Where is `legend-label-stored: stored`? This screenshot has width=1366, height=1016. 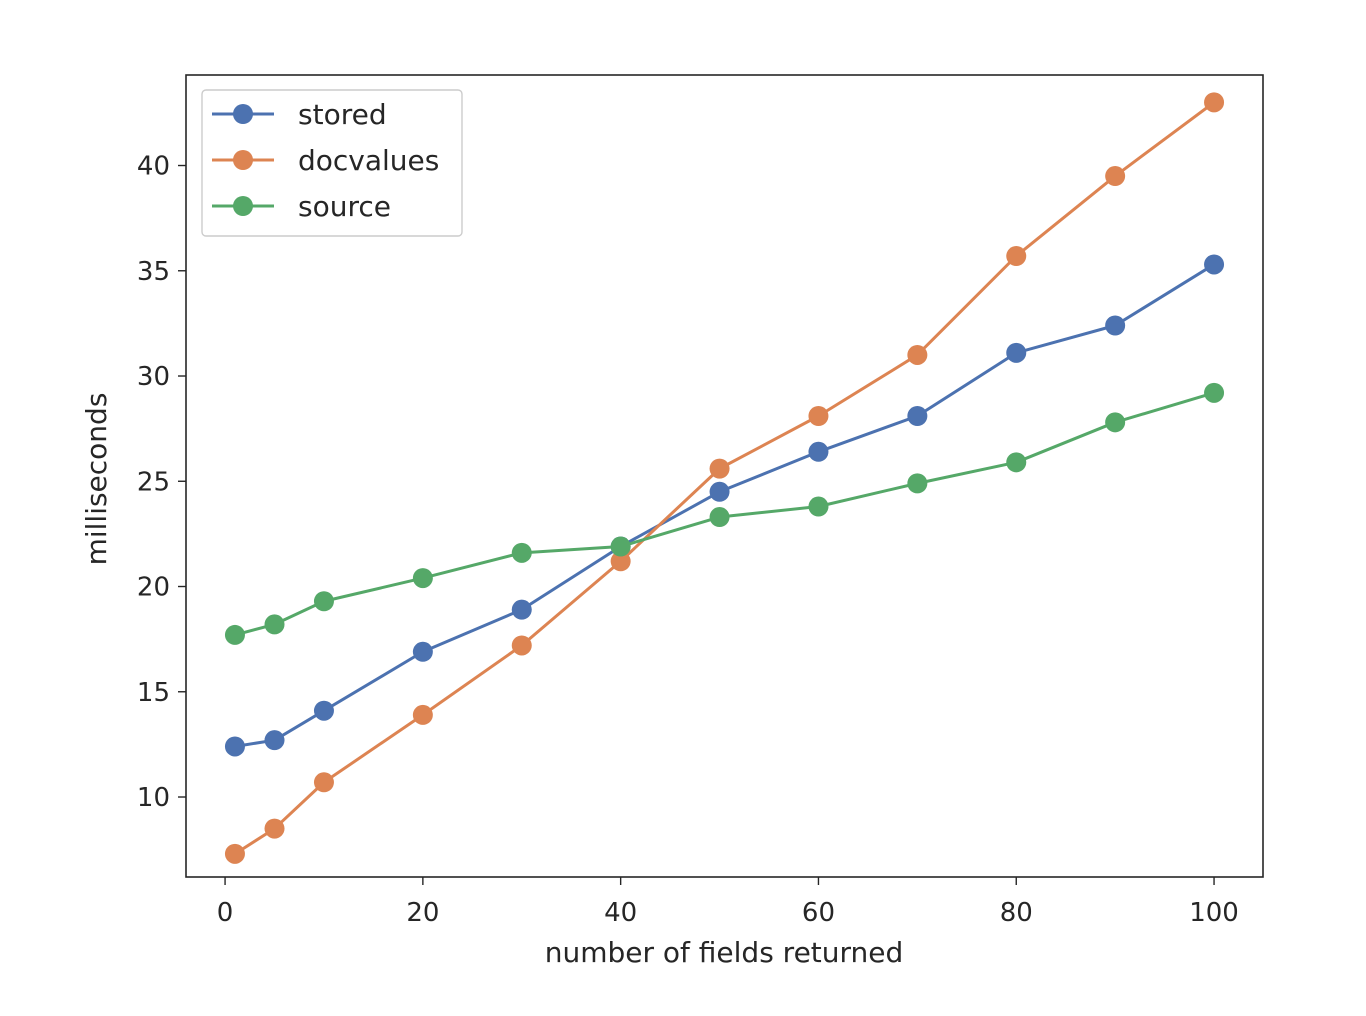
legend-label-stored: stored is located at coordinates (342, 114).